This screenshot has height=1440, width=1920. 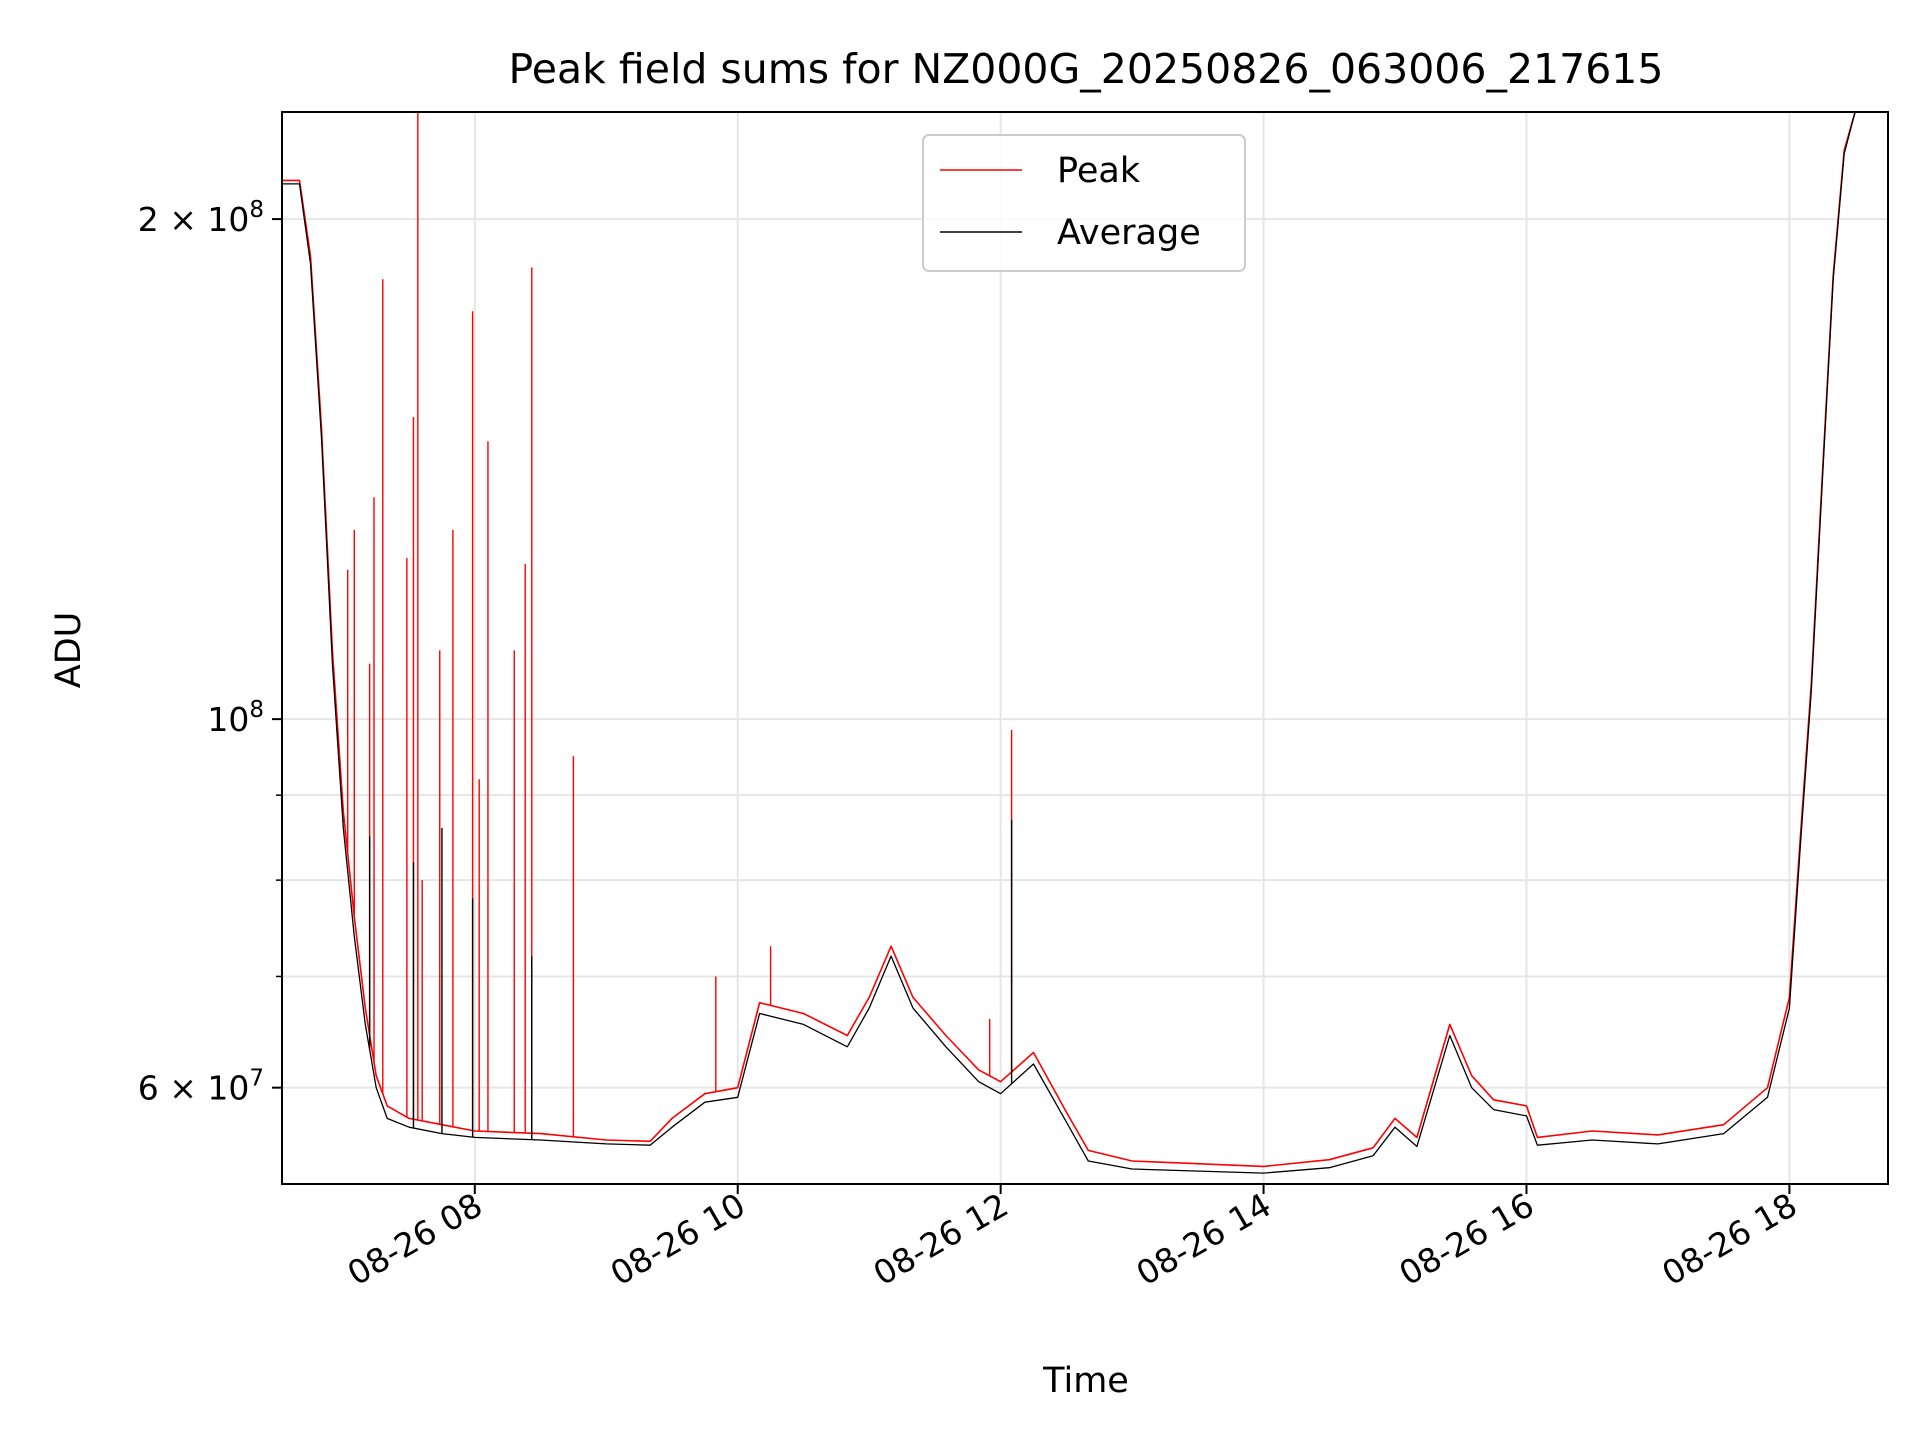 I want to click on legend-frame, so click(x=1084, y=203).